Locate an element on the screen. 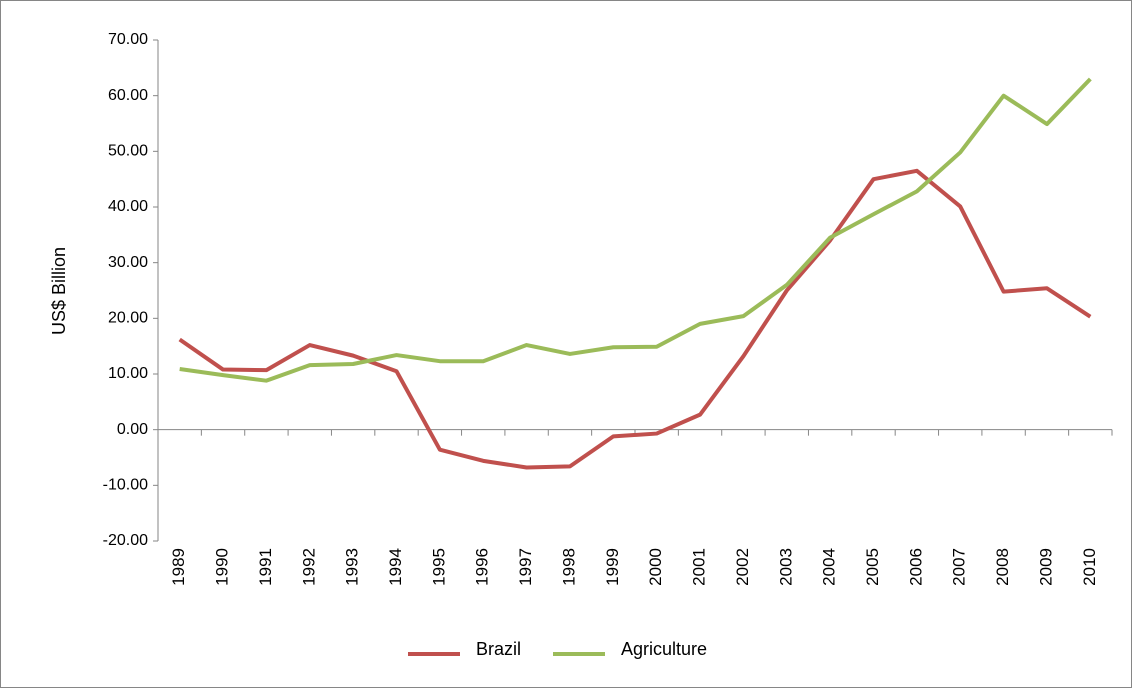  y-tick-label: 30.00 is located at coordinates (128, 262).